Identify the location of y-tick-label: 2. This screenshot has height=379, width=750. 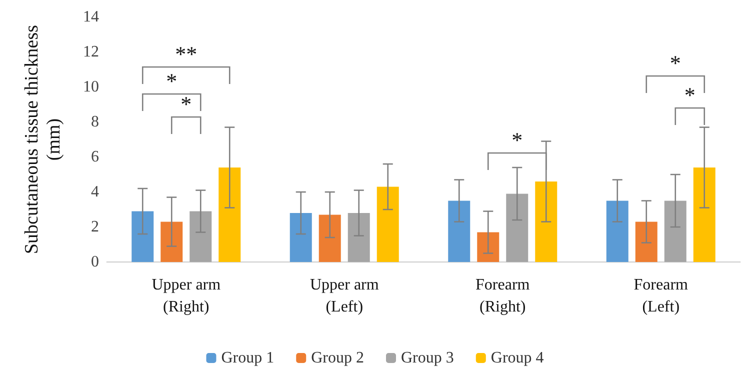
(95, 227).